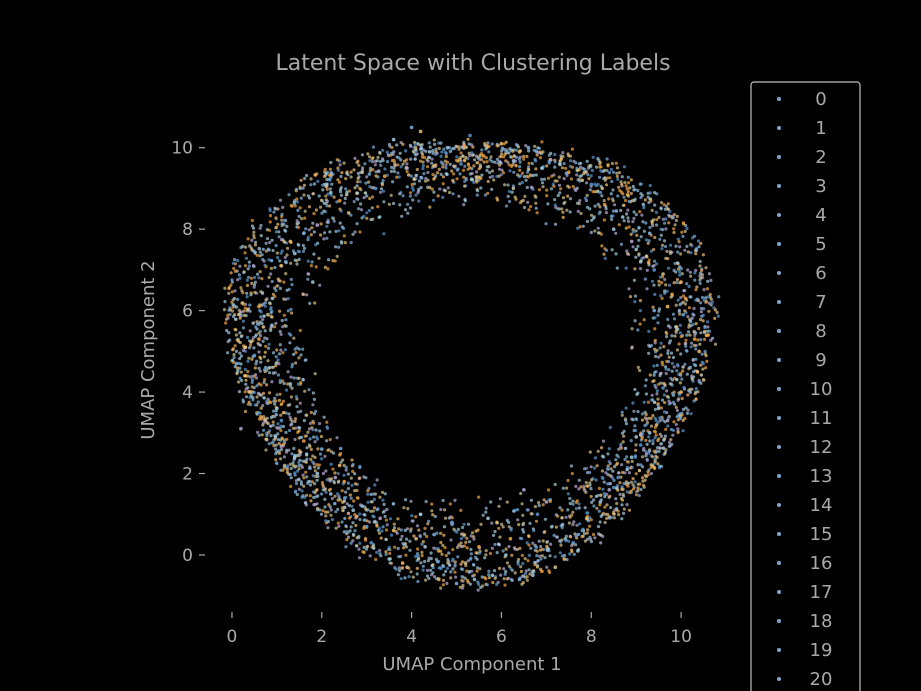 The width and height of the screenshot is (921, 691). I want to click on chart-title: Latent Space with Clustering Labels, so click(472, 63).